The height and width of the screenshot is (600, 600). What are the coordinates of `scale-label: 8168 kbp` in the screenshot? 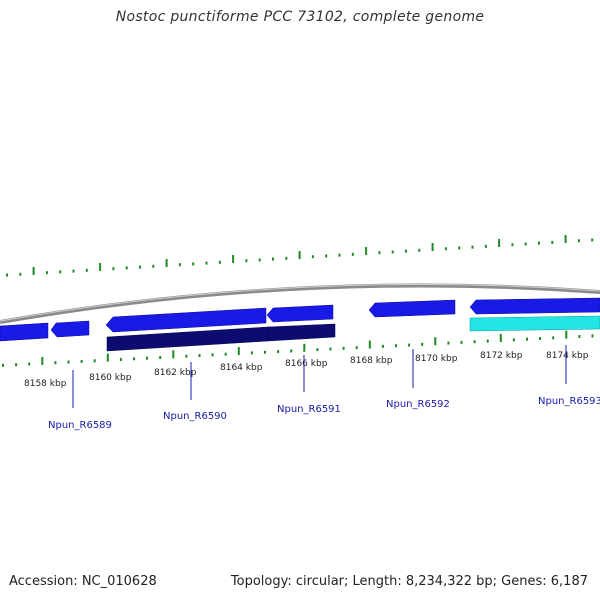 It's located at (371, 361).